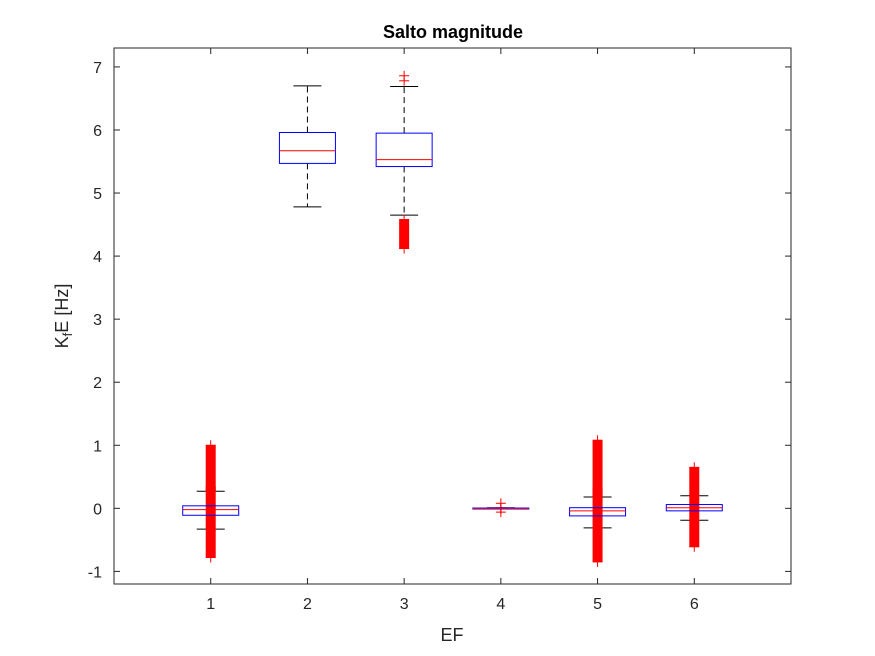 This screenshot has height=656, width=875. I want to click on y-tick-label: 3, so click(97, 320).